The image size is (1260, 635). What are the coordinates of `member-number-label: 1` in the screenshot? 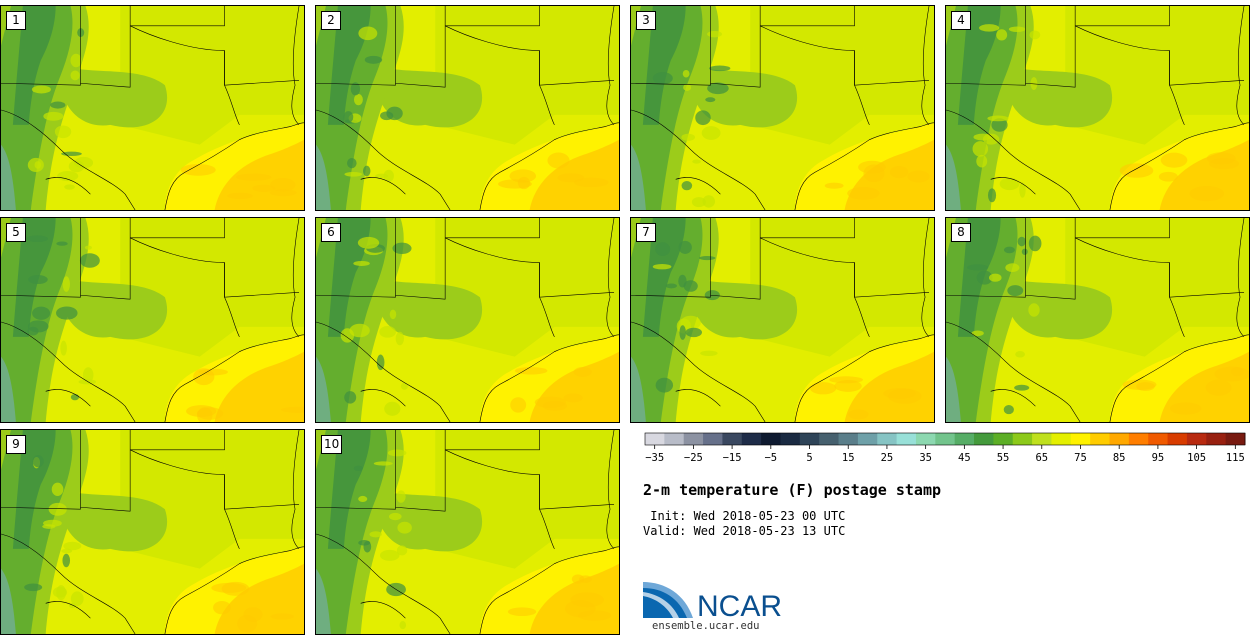 It's located at (16, 20).